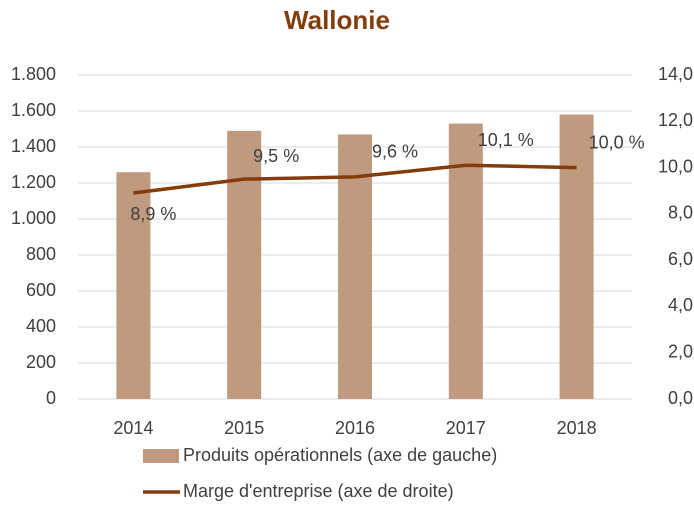 The width and height of the screenshot is (694, 510). I want to click on y-tick-label: 1.000, so click(33, 218).